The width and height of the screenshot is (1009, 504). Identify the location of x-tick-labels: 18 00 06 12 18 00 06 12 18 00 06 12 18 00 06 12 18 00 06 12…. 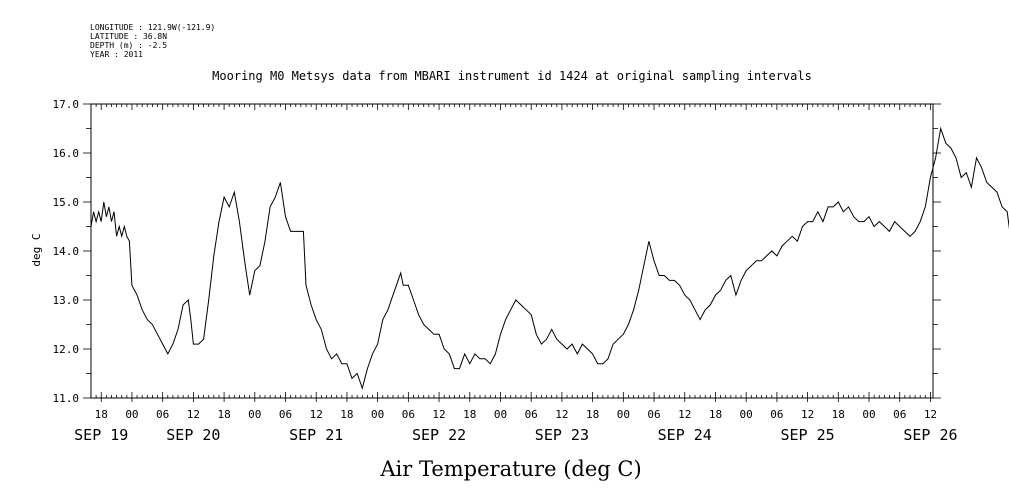
(516, 414).